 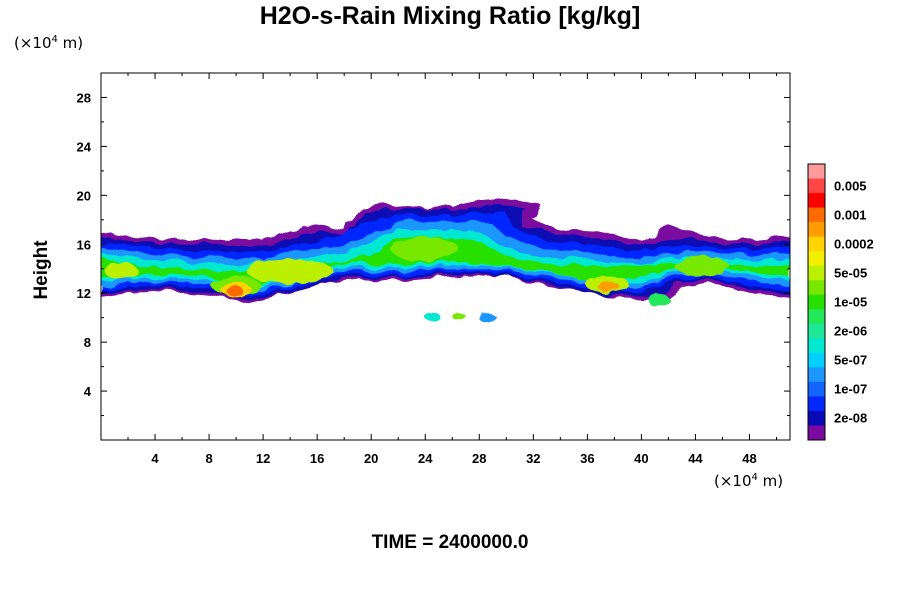 What do you see at coordinates (850, 360) in the screenshot?
I see `colorbar-label: 5e-07` at bounding box center [850, 360].